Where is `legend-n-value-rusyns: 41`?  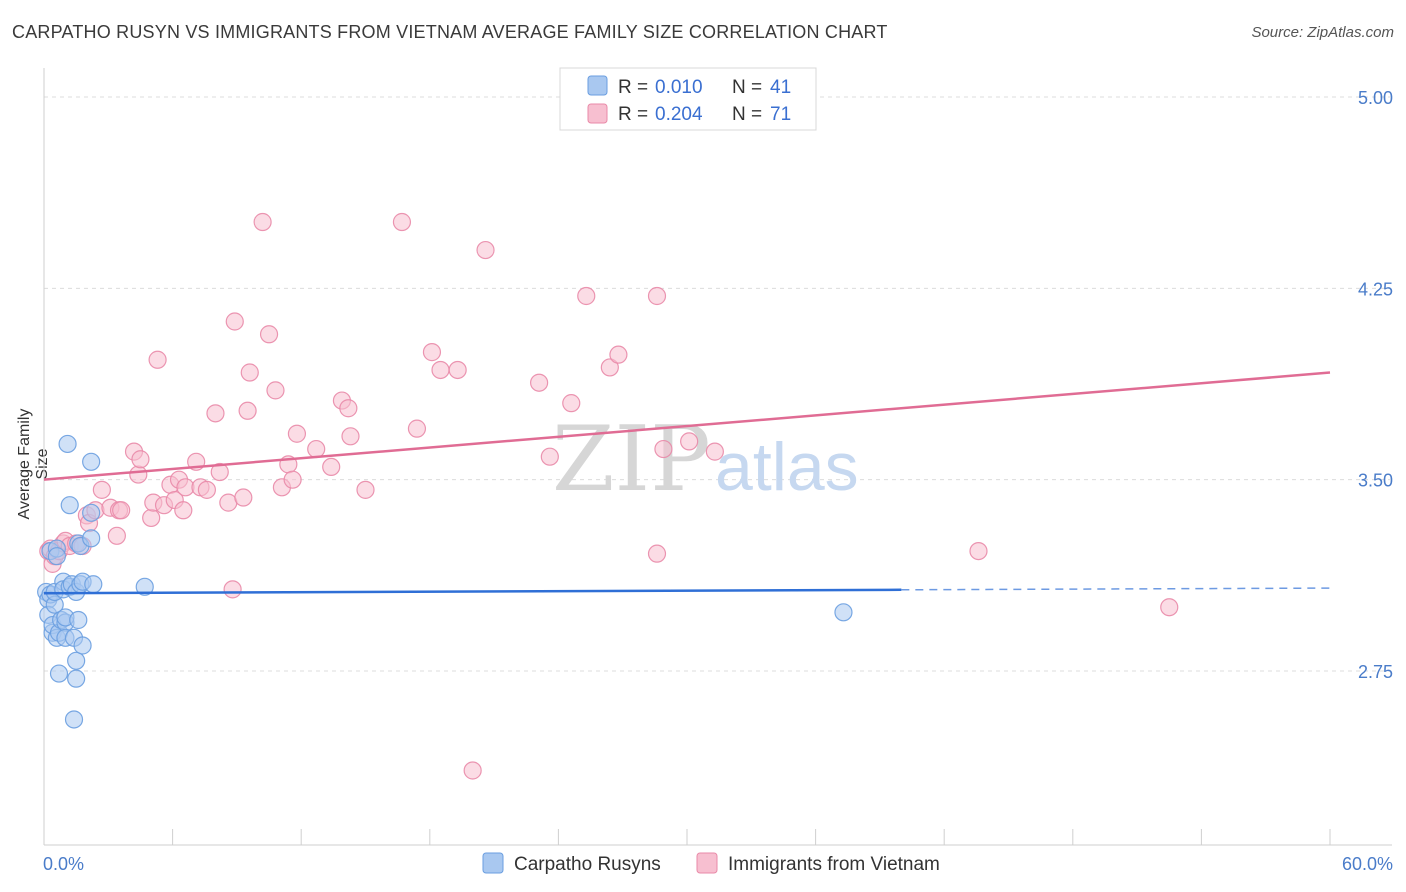
legend-n-value-rusyns: 41 is located at coordinates (780, 87).